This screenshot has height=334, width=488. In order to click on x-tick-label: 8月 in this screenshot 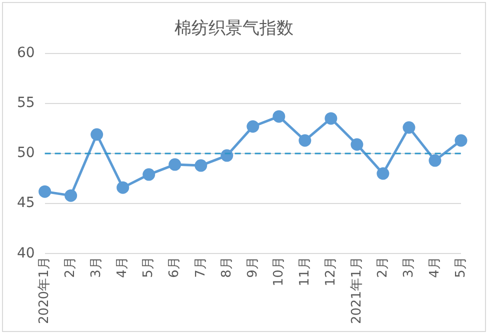, I will do `click(226, 267)`.